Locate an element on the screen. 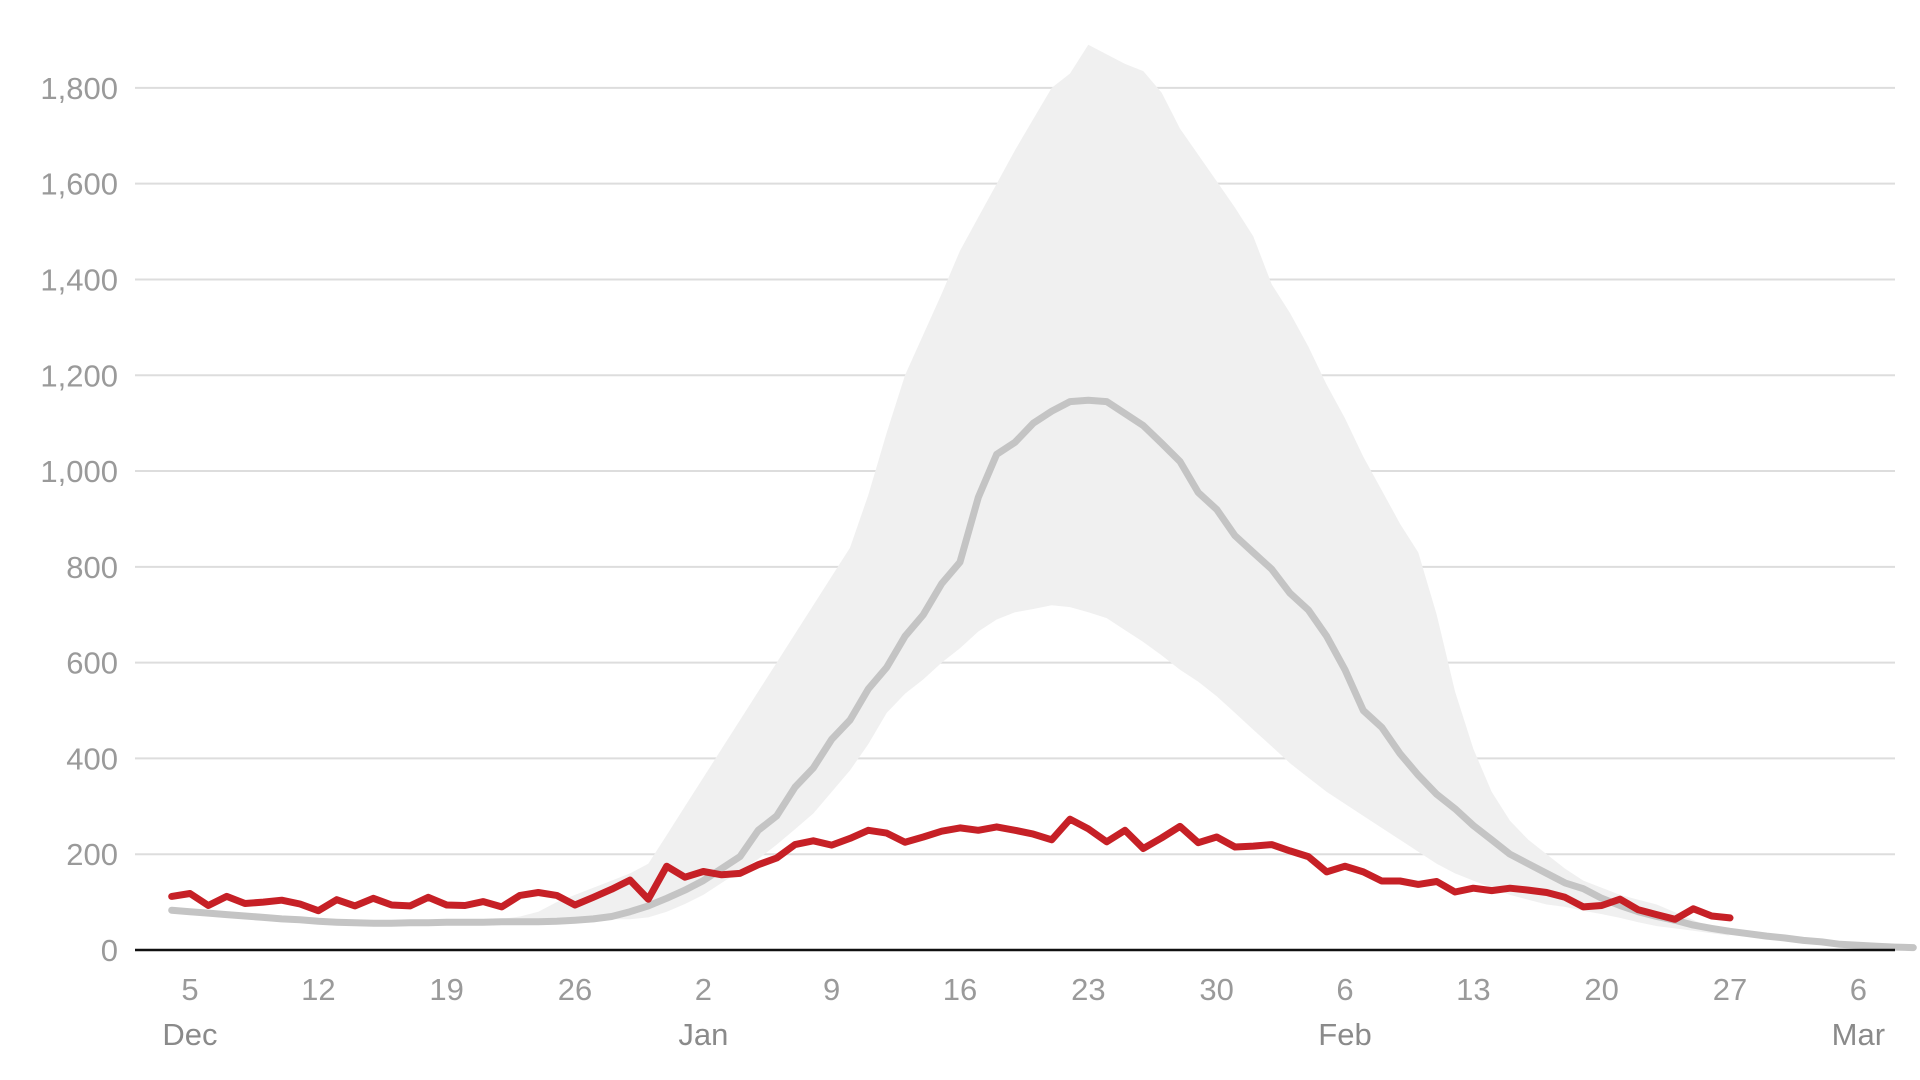 The image size is (1920, 1080). y-tick-label: 600 is located at coordinates (92, 663).